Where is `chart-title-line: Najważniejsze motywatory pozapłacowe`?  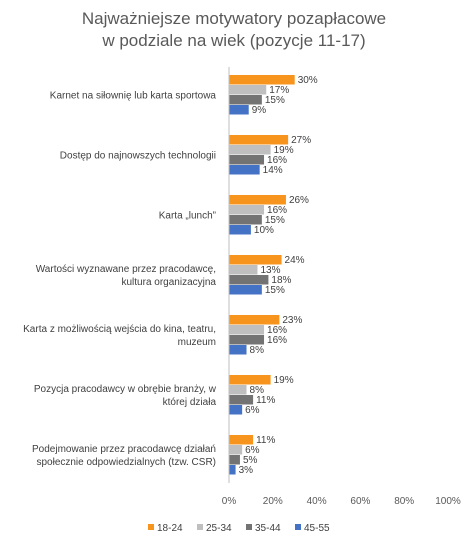 chart-title-line: Najważniejsze motywatory pozapłacowe is located at coordinates (234, 18).